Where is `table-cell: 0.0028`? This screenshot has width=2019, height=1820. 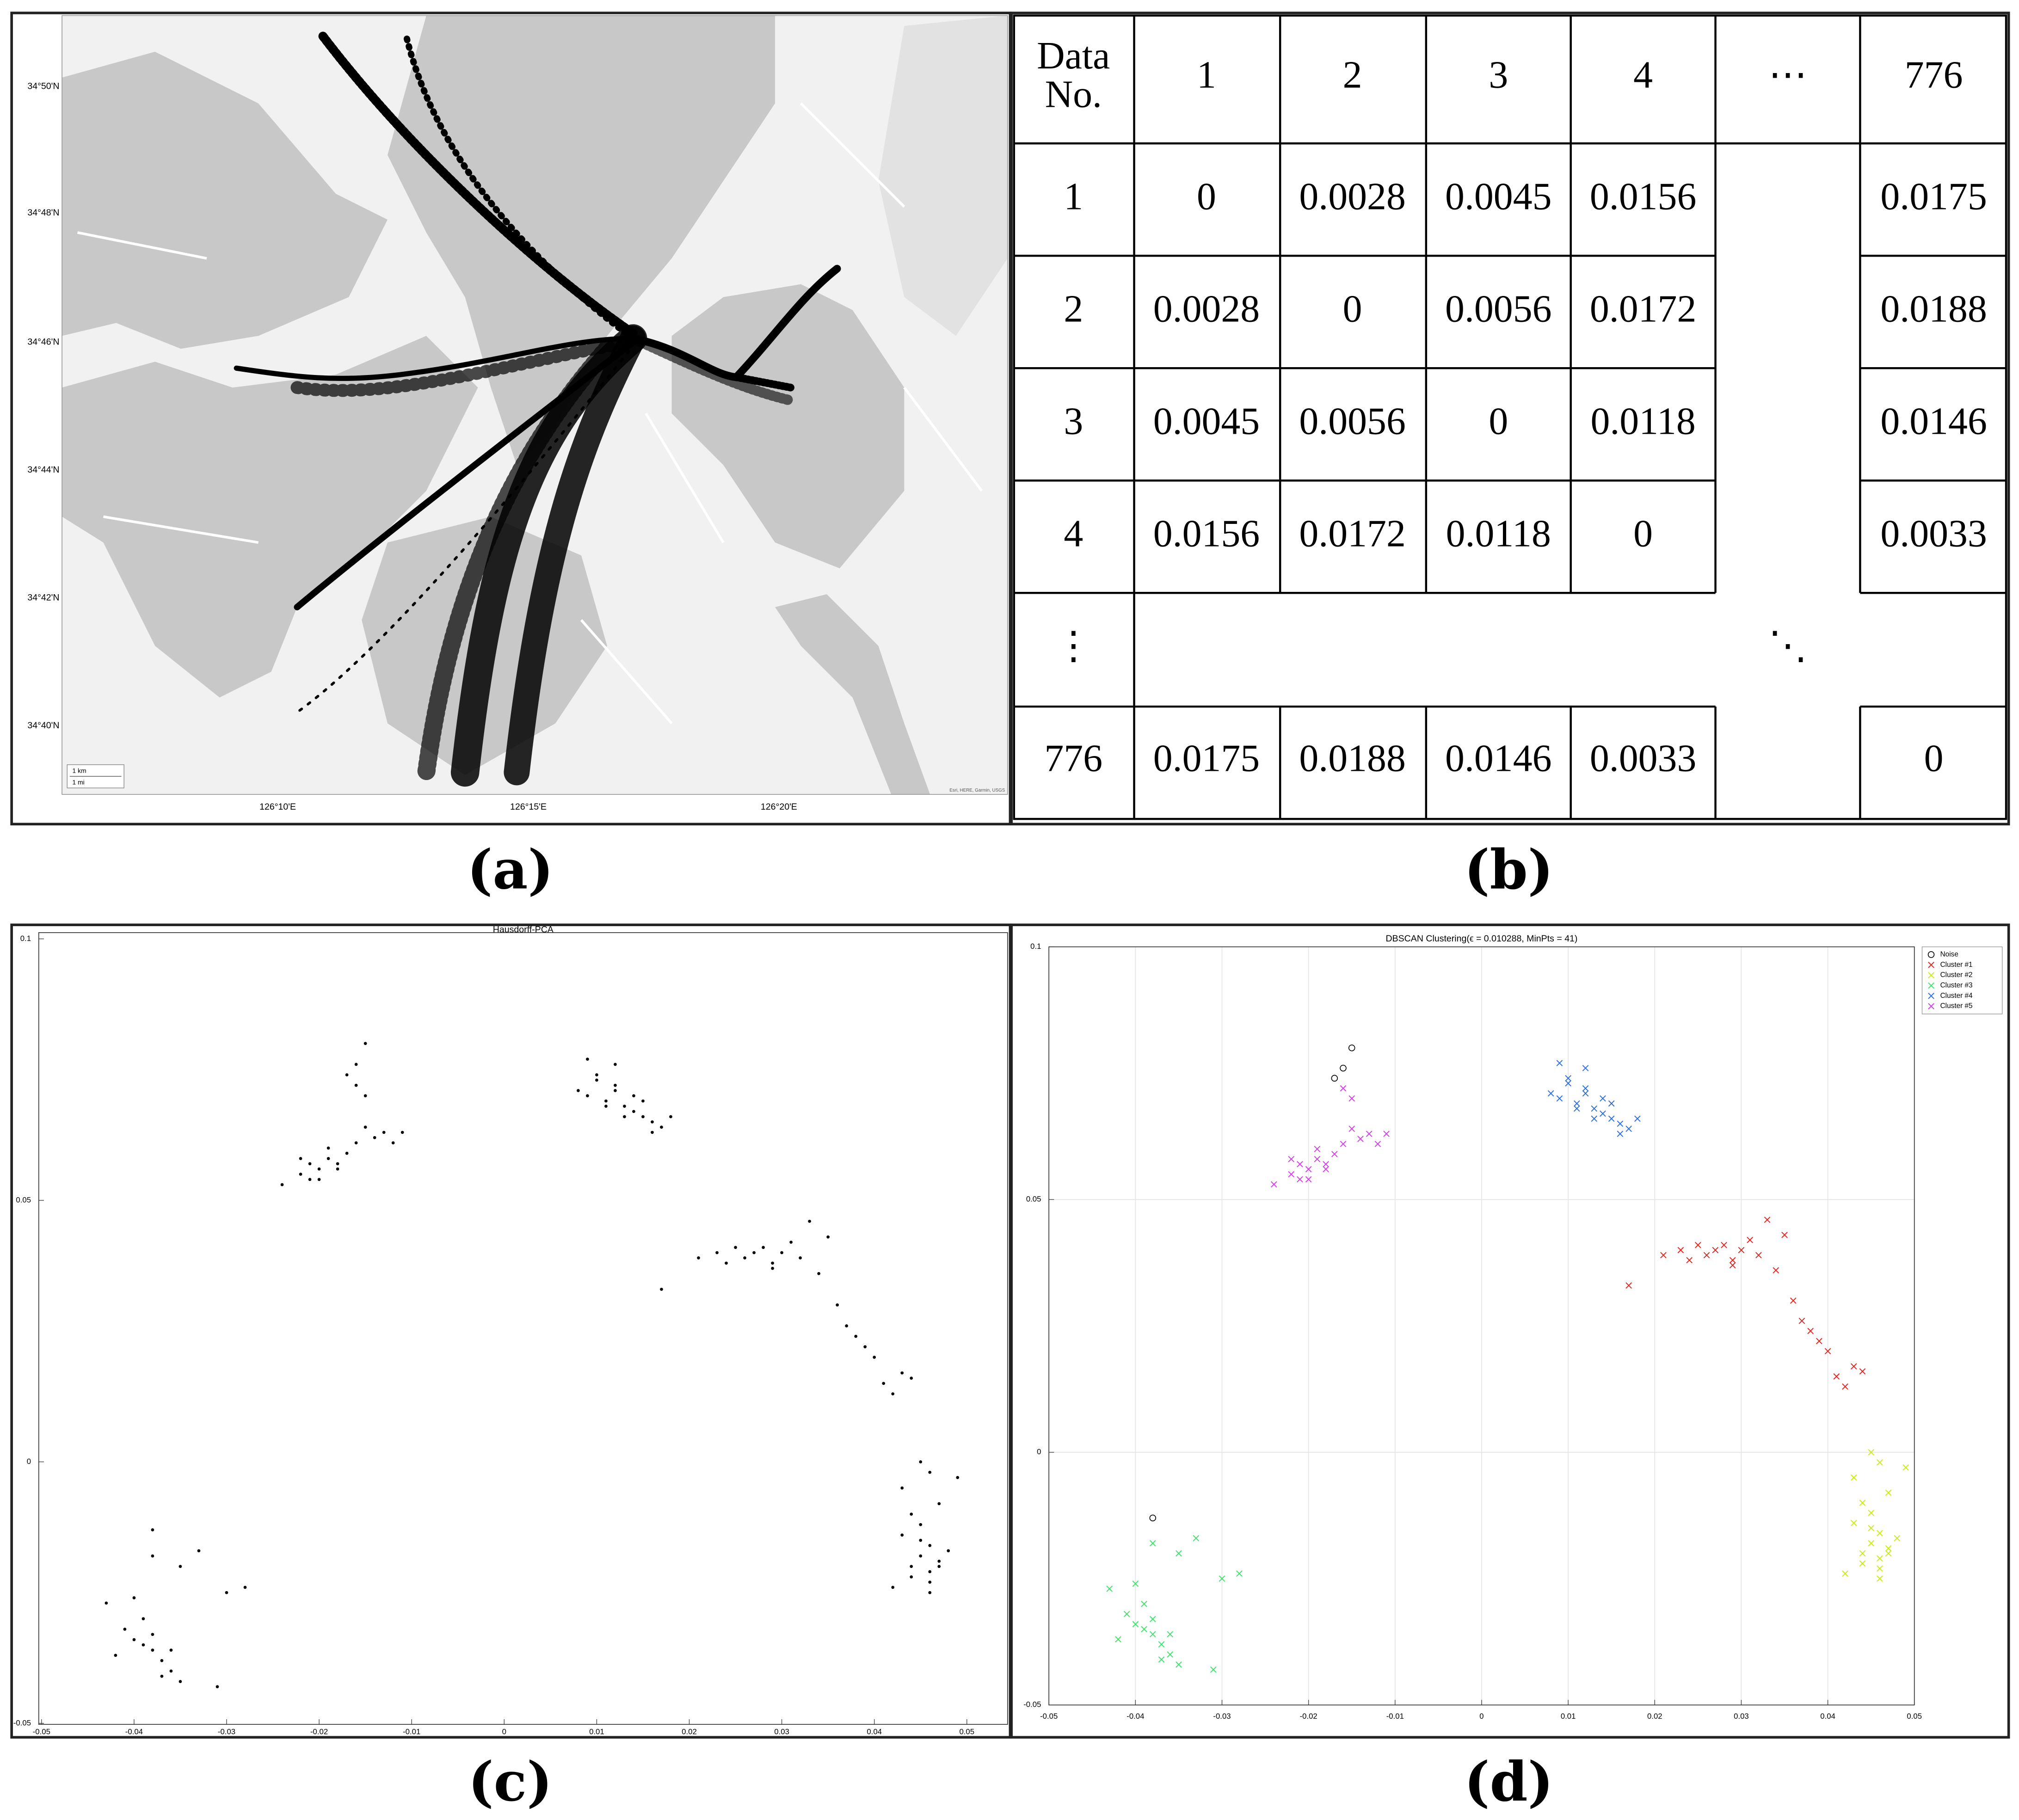 table-cell: 0.0028 is located at coordinates (1352, 196).